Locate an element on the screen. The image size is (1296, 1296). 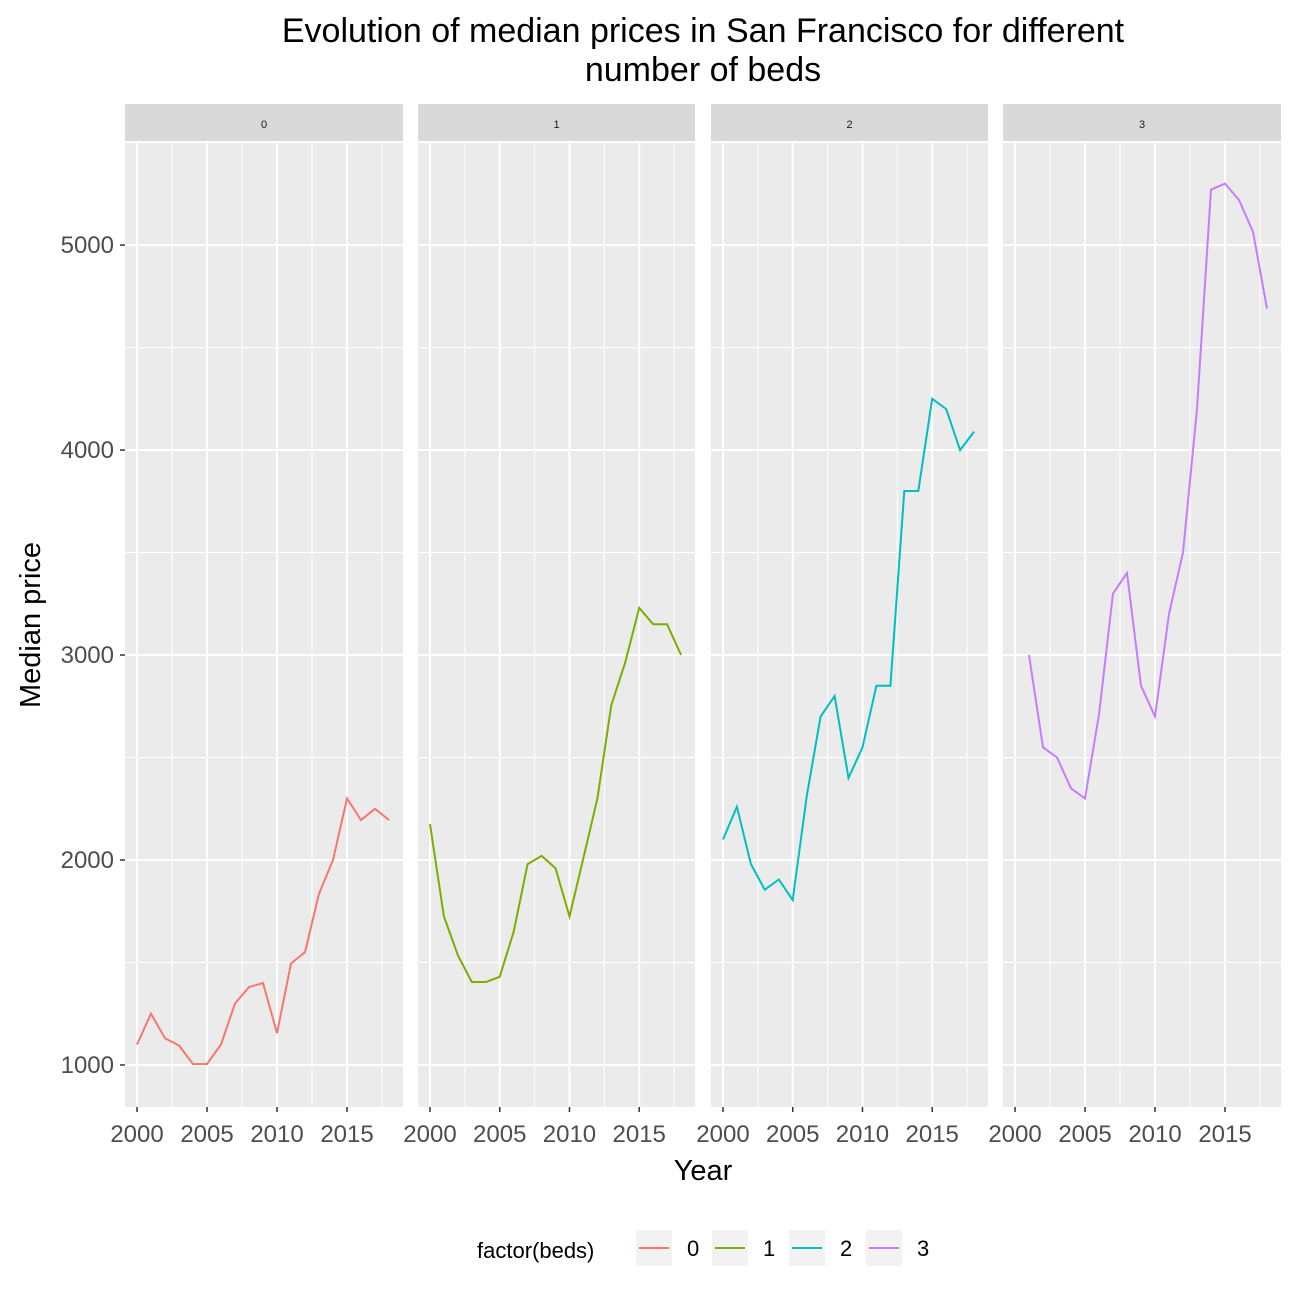
facet-strip-label: 2 is located at coordinates (849, 125).